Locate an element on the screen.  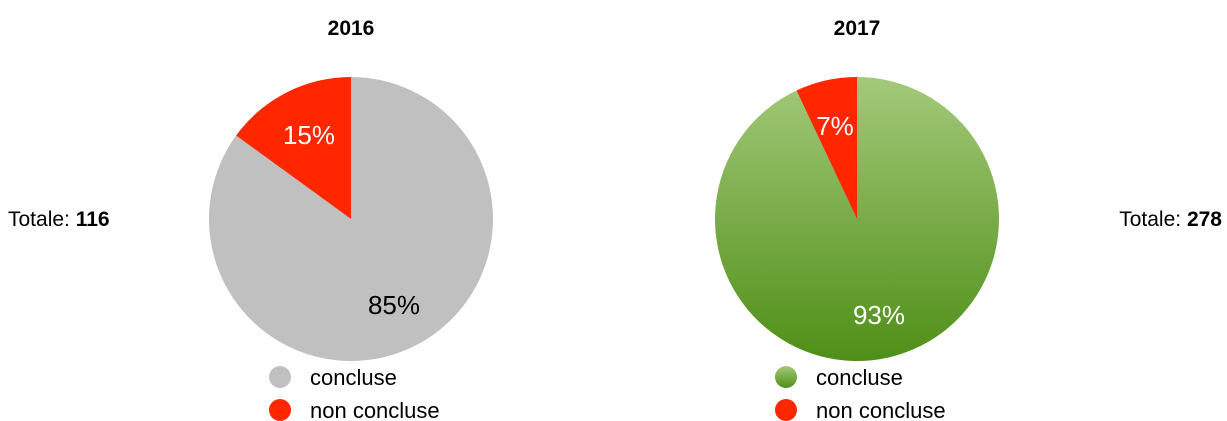
slice-label: 15% is located at coordinates (309, 135).